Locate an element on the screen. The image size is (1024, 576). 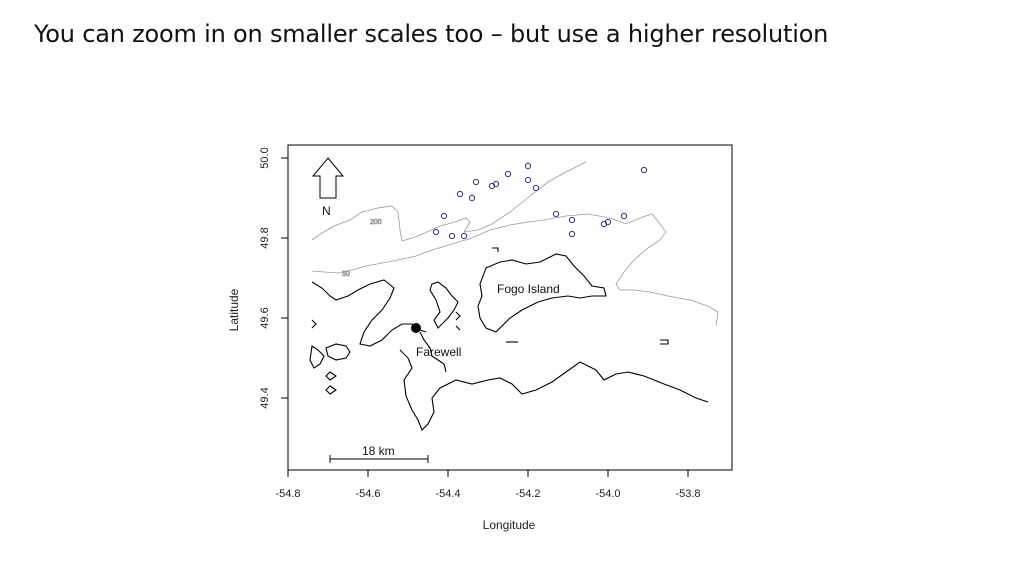
fogo-island-coast is located at coordinates (542, 293).